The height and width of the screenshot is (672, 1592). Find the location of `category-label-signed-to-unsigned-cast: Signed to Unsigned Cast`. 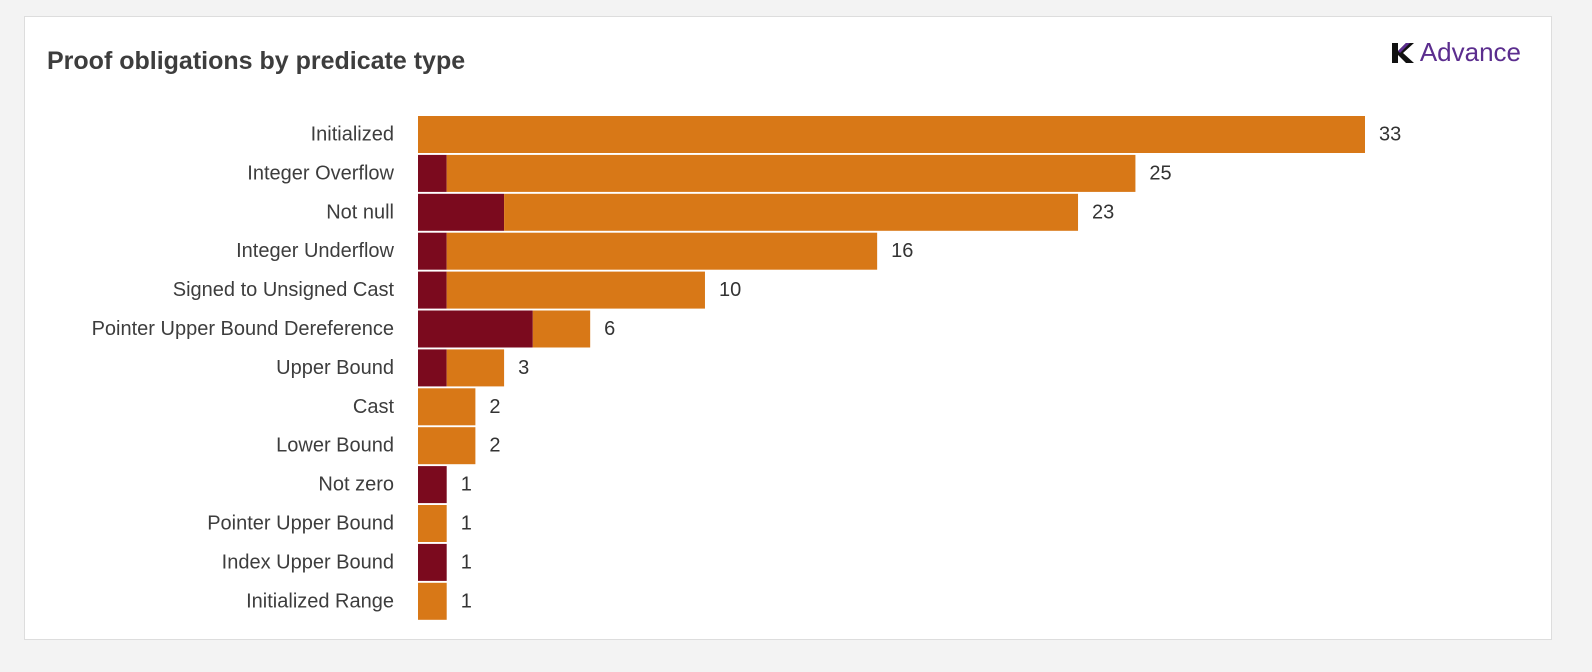

category-label-signed-to-unsigned-cast: Signed to Unsigned Cast is located at coordinates (284, 290).